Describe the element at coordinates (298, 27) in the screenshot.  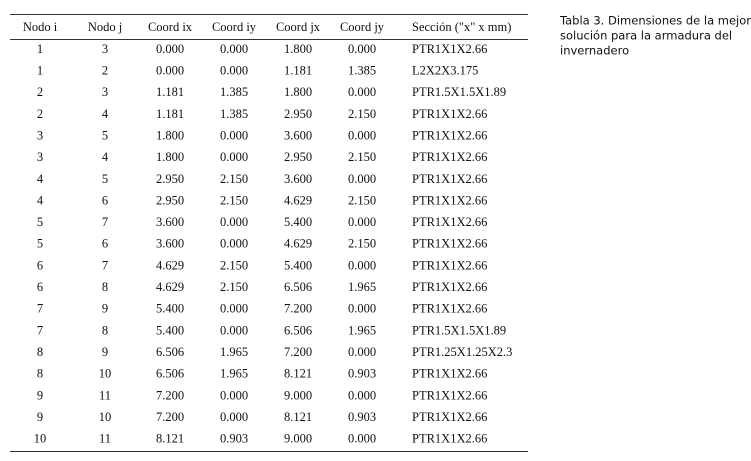
I see `column-header: Coord jx` at that location.